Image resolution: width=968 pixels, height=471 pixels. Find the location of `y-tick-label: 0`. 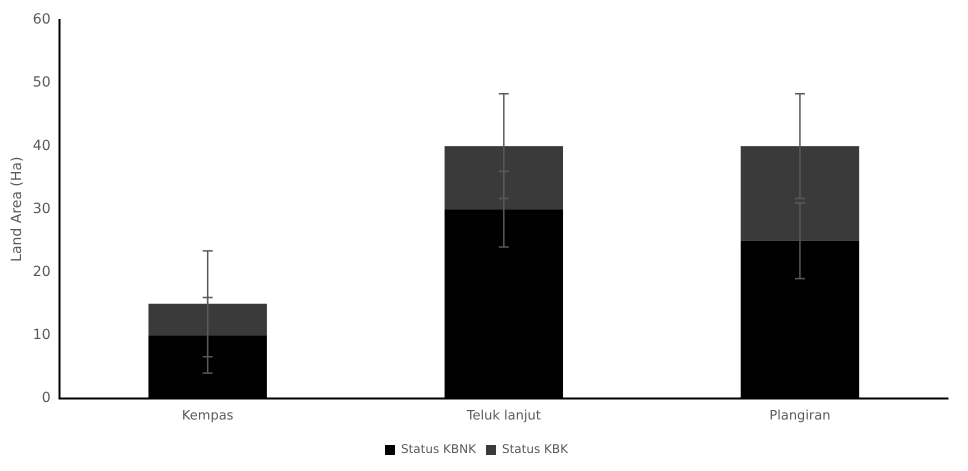

y-tick-label: 0 is located at coordinates (46, 398).